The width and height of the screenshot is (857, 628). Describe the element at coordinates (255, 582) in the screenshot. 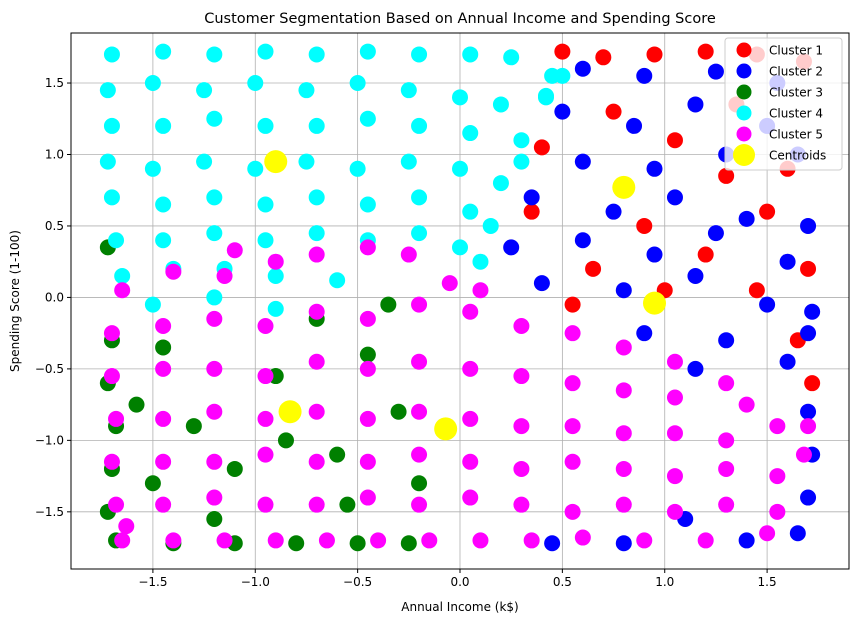

I see `x-tick-label: −1.0` at that location.